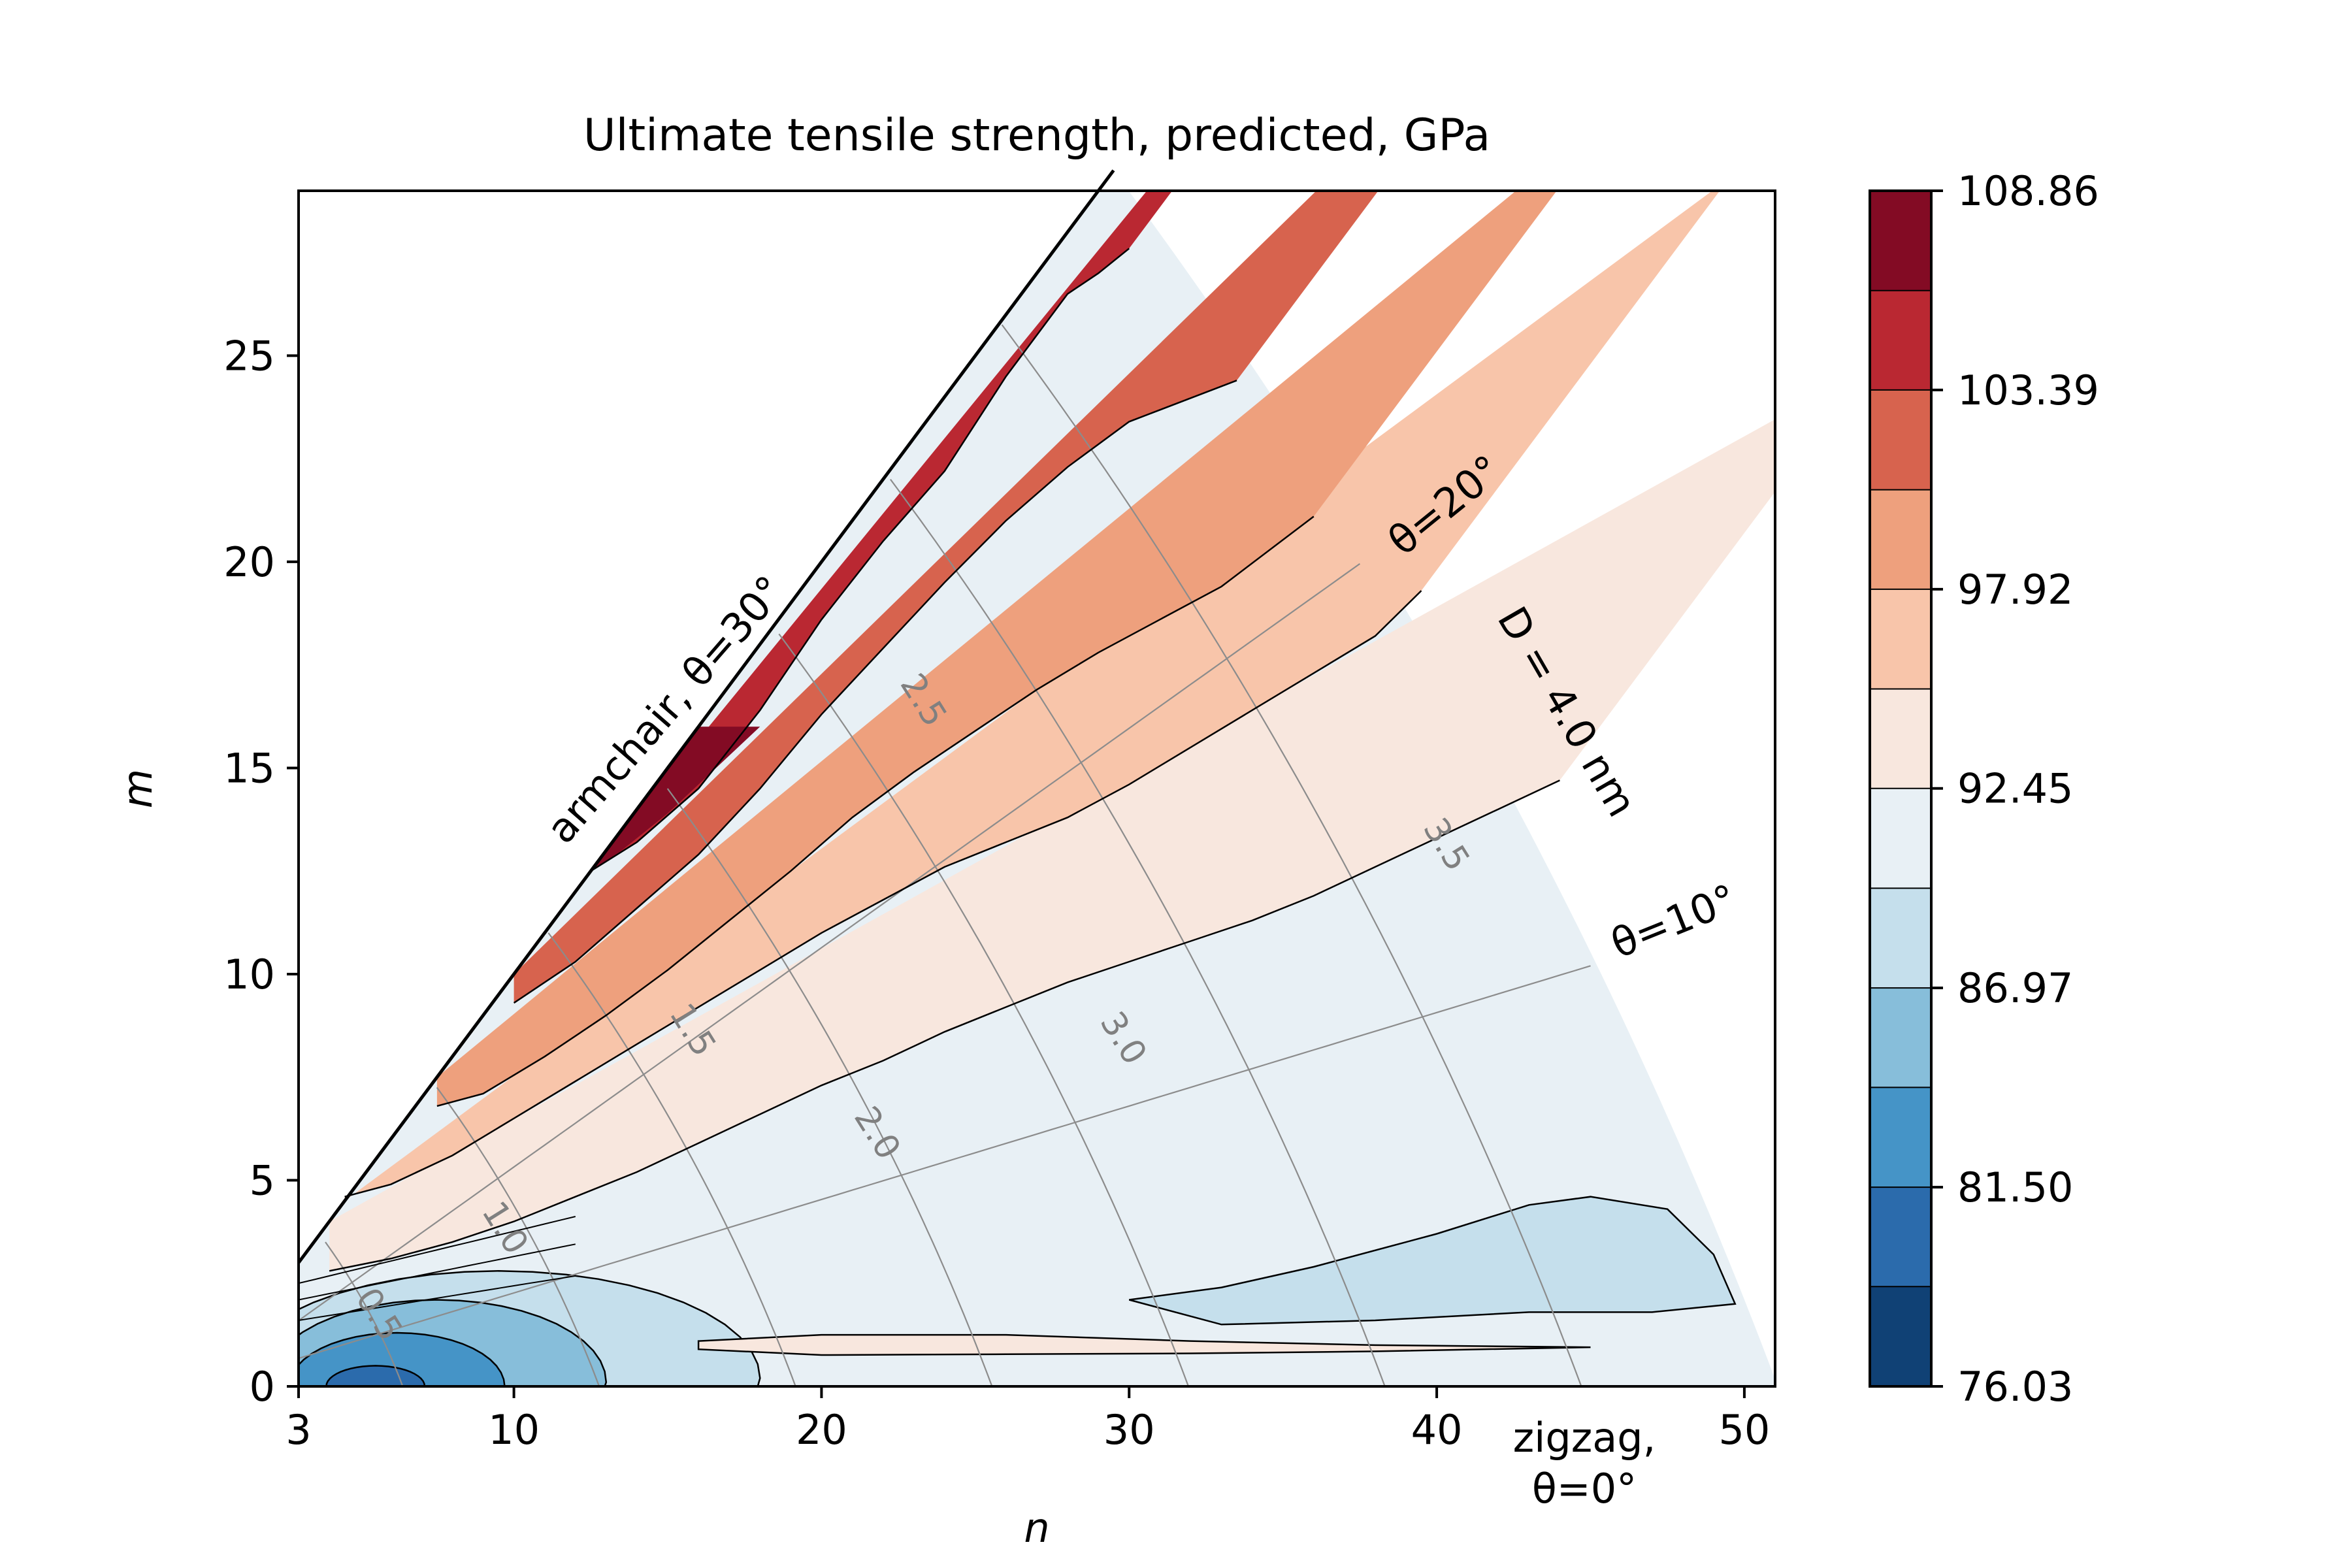 This screenshot has width=2352, height=1568. I want to click on colorbar-tick-label: 92.45, so click(2015, 789).